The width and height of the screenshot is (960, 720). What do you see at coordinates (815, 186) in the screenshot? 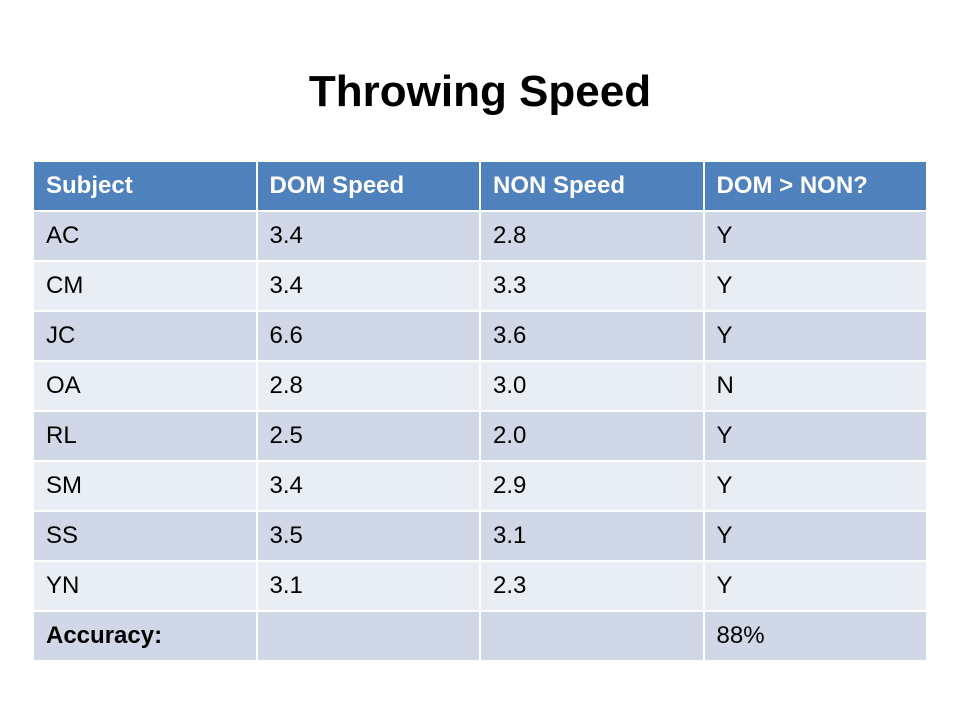
I see `header-dom-greater: DOM > NON?` at bounding box center [815, 186].